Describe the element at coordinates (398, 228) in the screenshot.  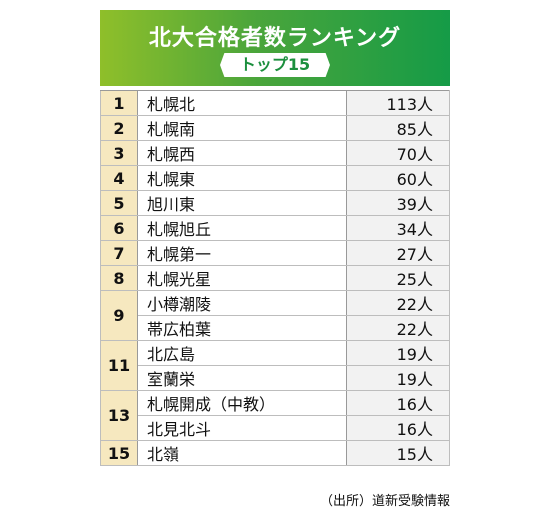
I see `count-cell: 34人` at that location.